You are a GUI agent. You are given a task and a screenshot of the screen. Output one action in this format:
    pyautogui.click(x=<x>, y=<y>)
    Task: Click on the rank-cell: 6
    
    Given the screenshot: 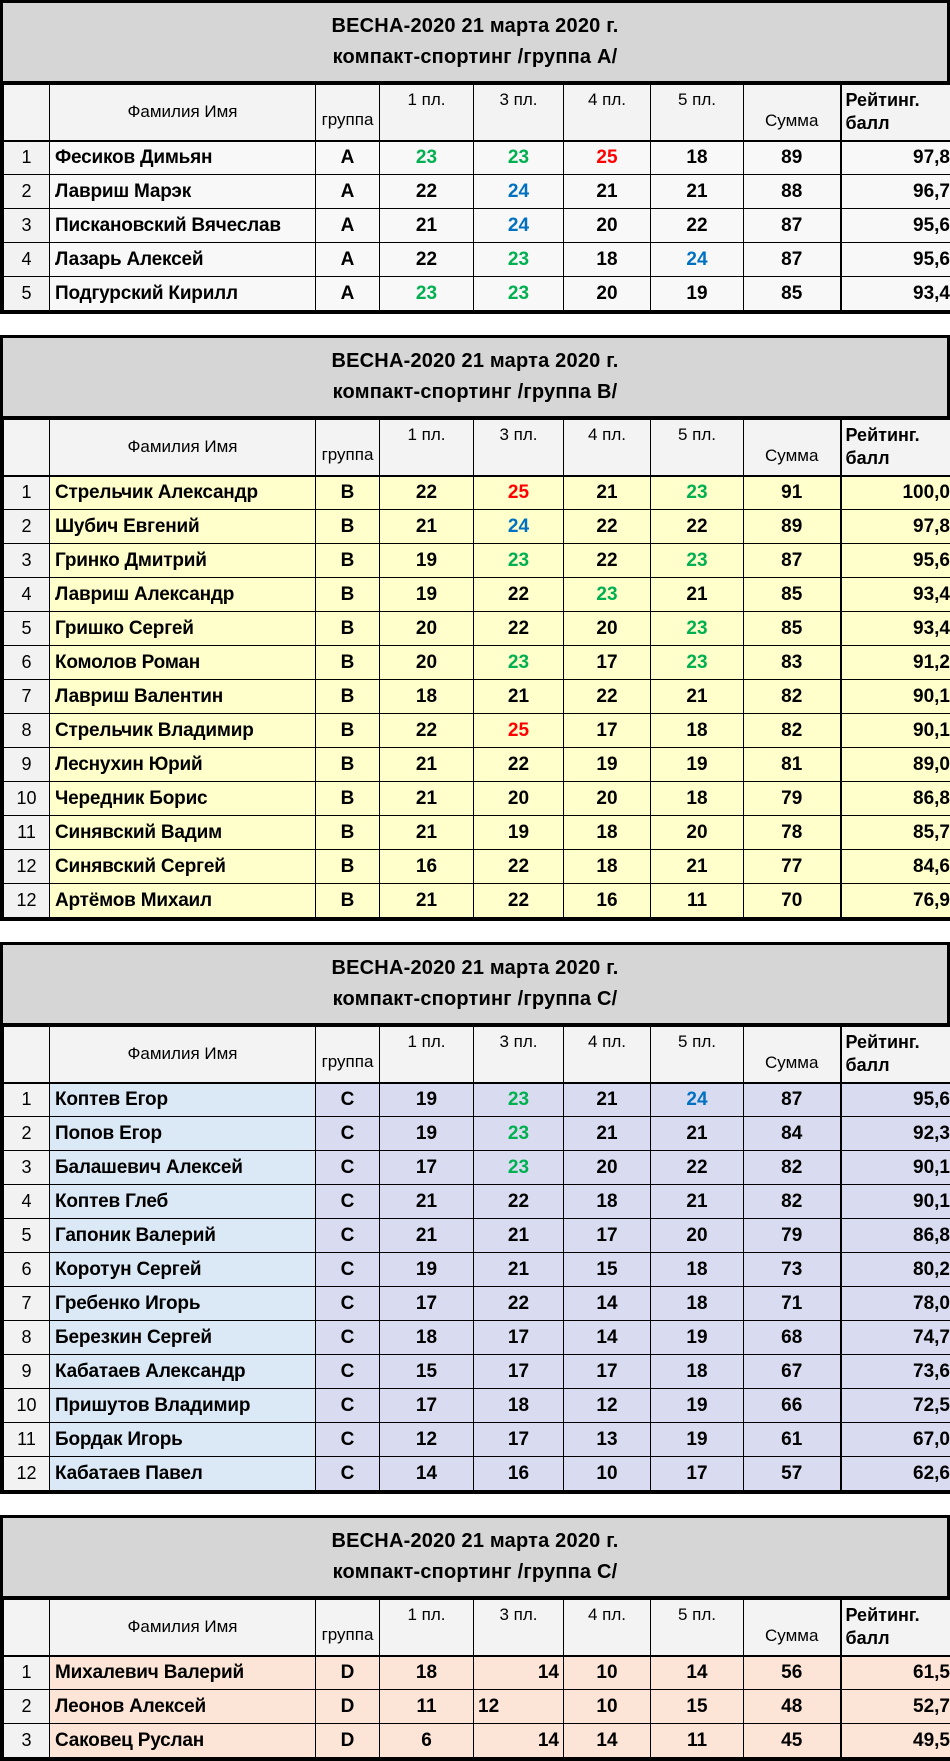 What is the action you would take?
    pyautogui.click(x=27, y=1270)
    